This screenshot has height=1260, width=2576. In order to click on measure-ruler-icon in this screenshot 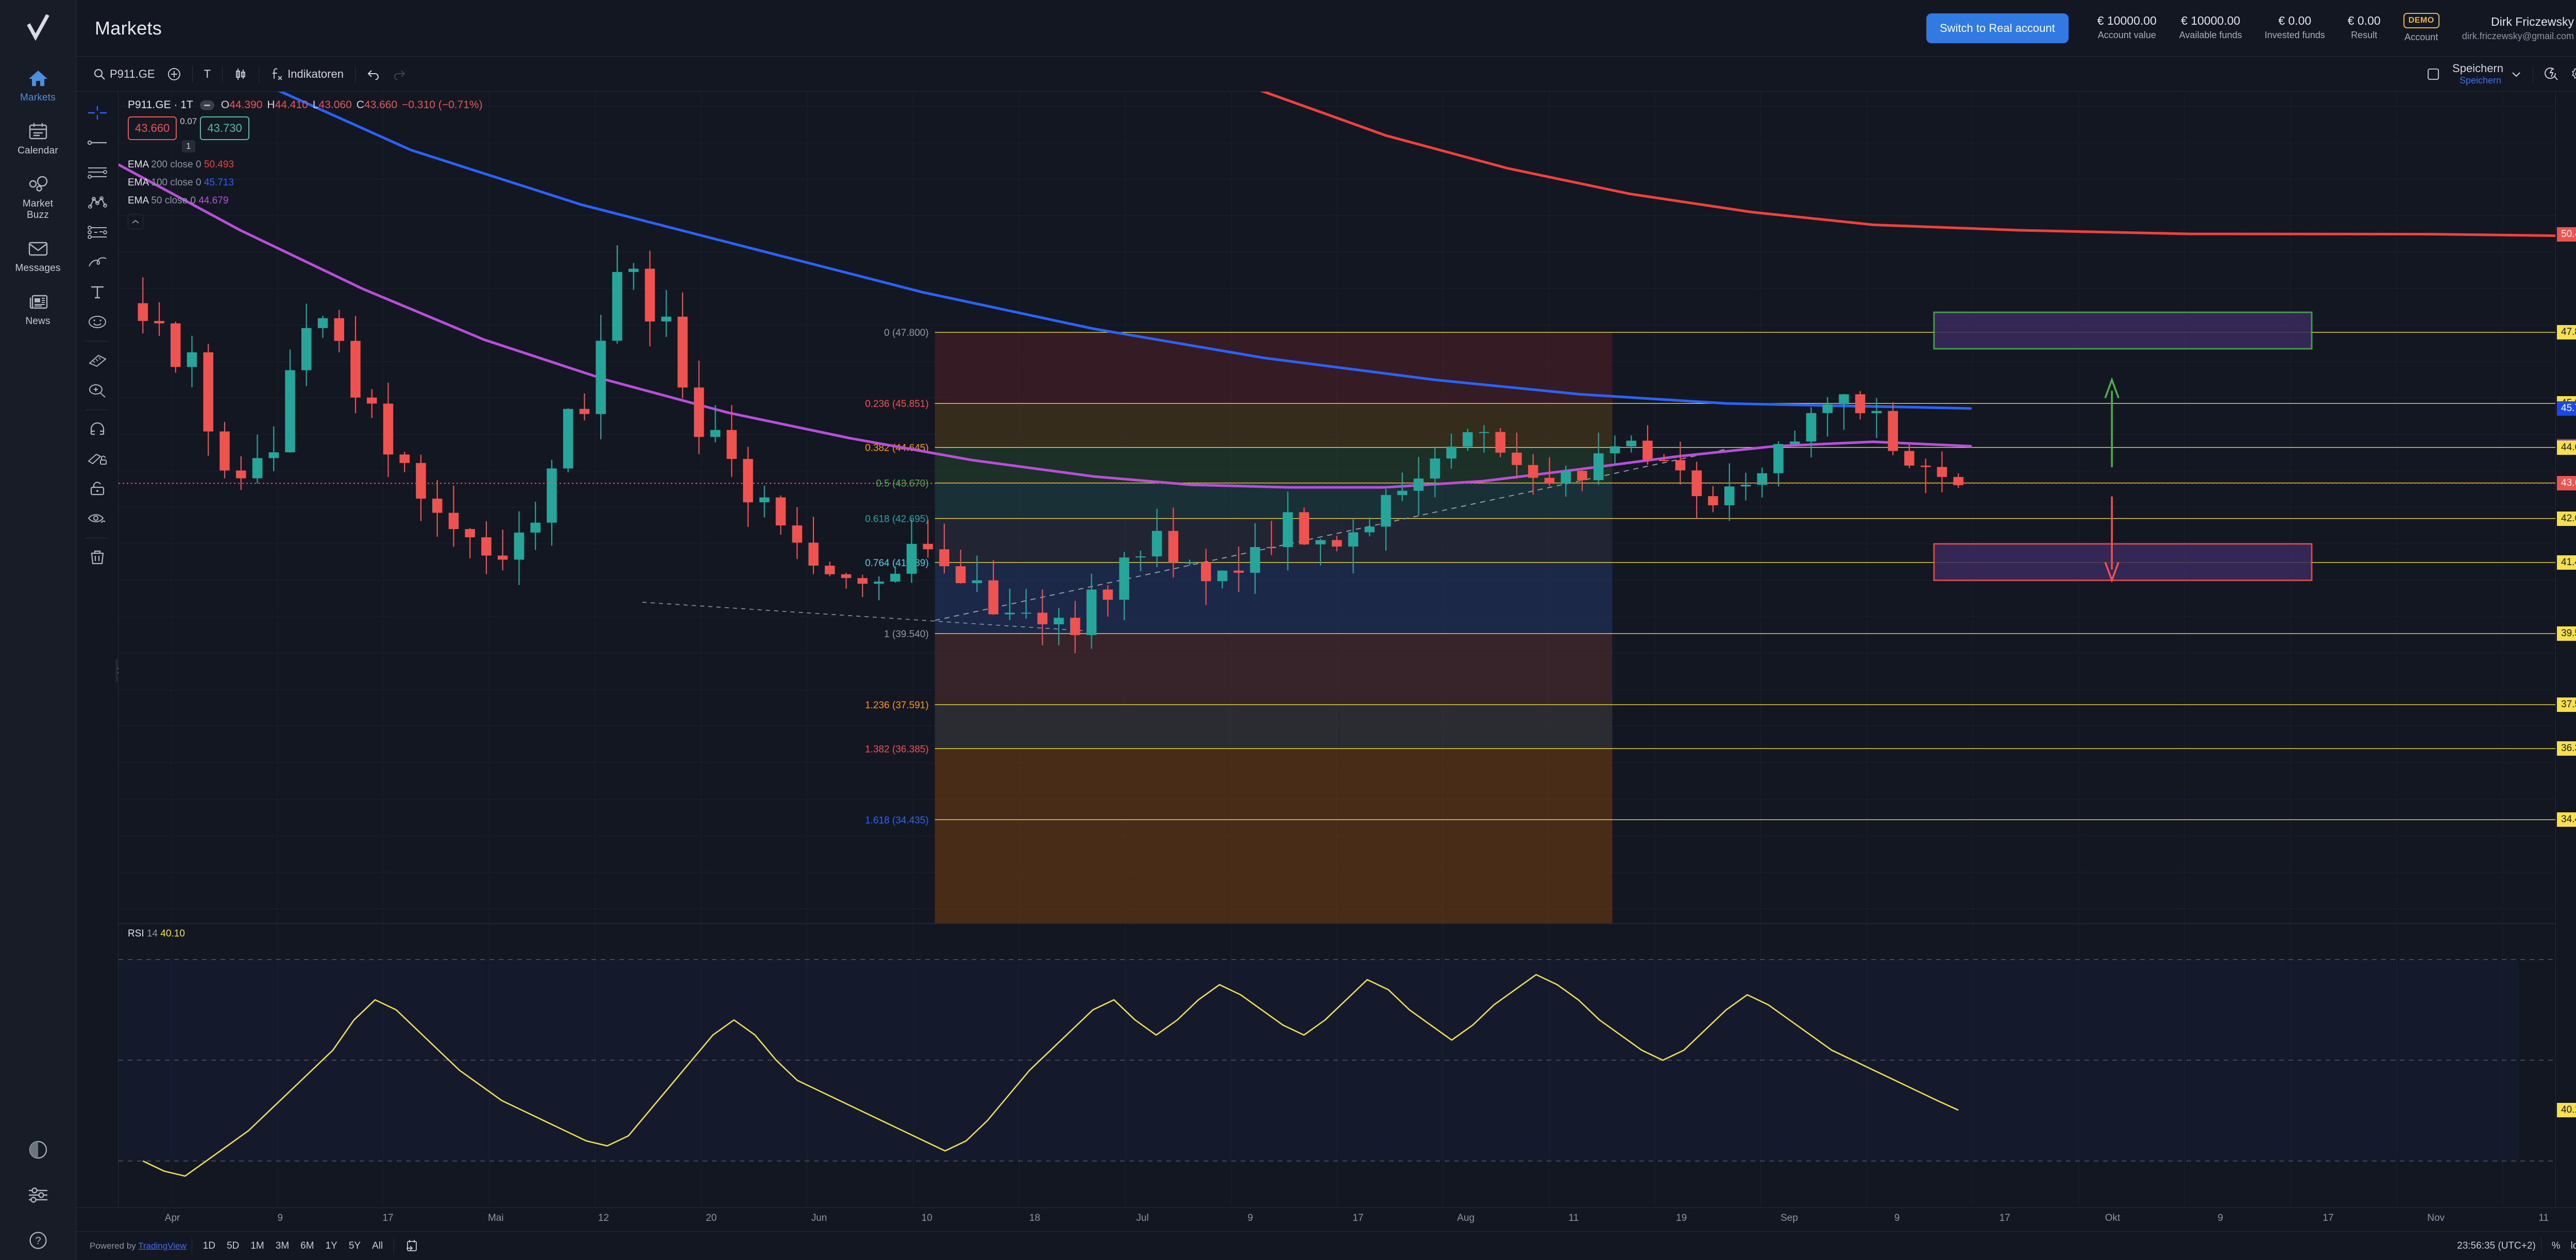, I will do `click(97, 361)`.